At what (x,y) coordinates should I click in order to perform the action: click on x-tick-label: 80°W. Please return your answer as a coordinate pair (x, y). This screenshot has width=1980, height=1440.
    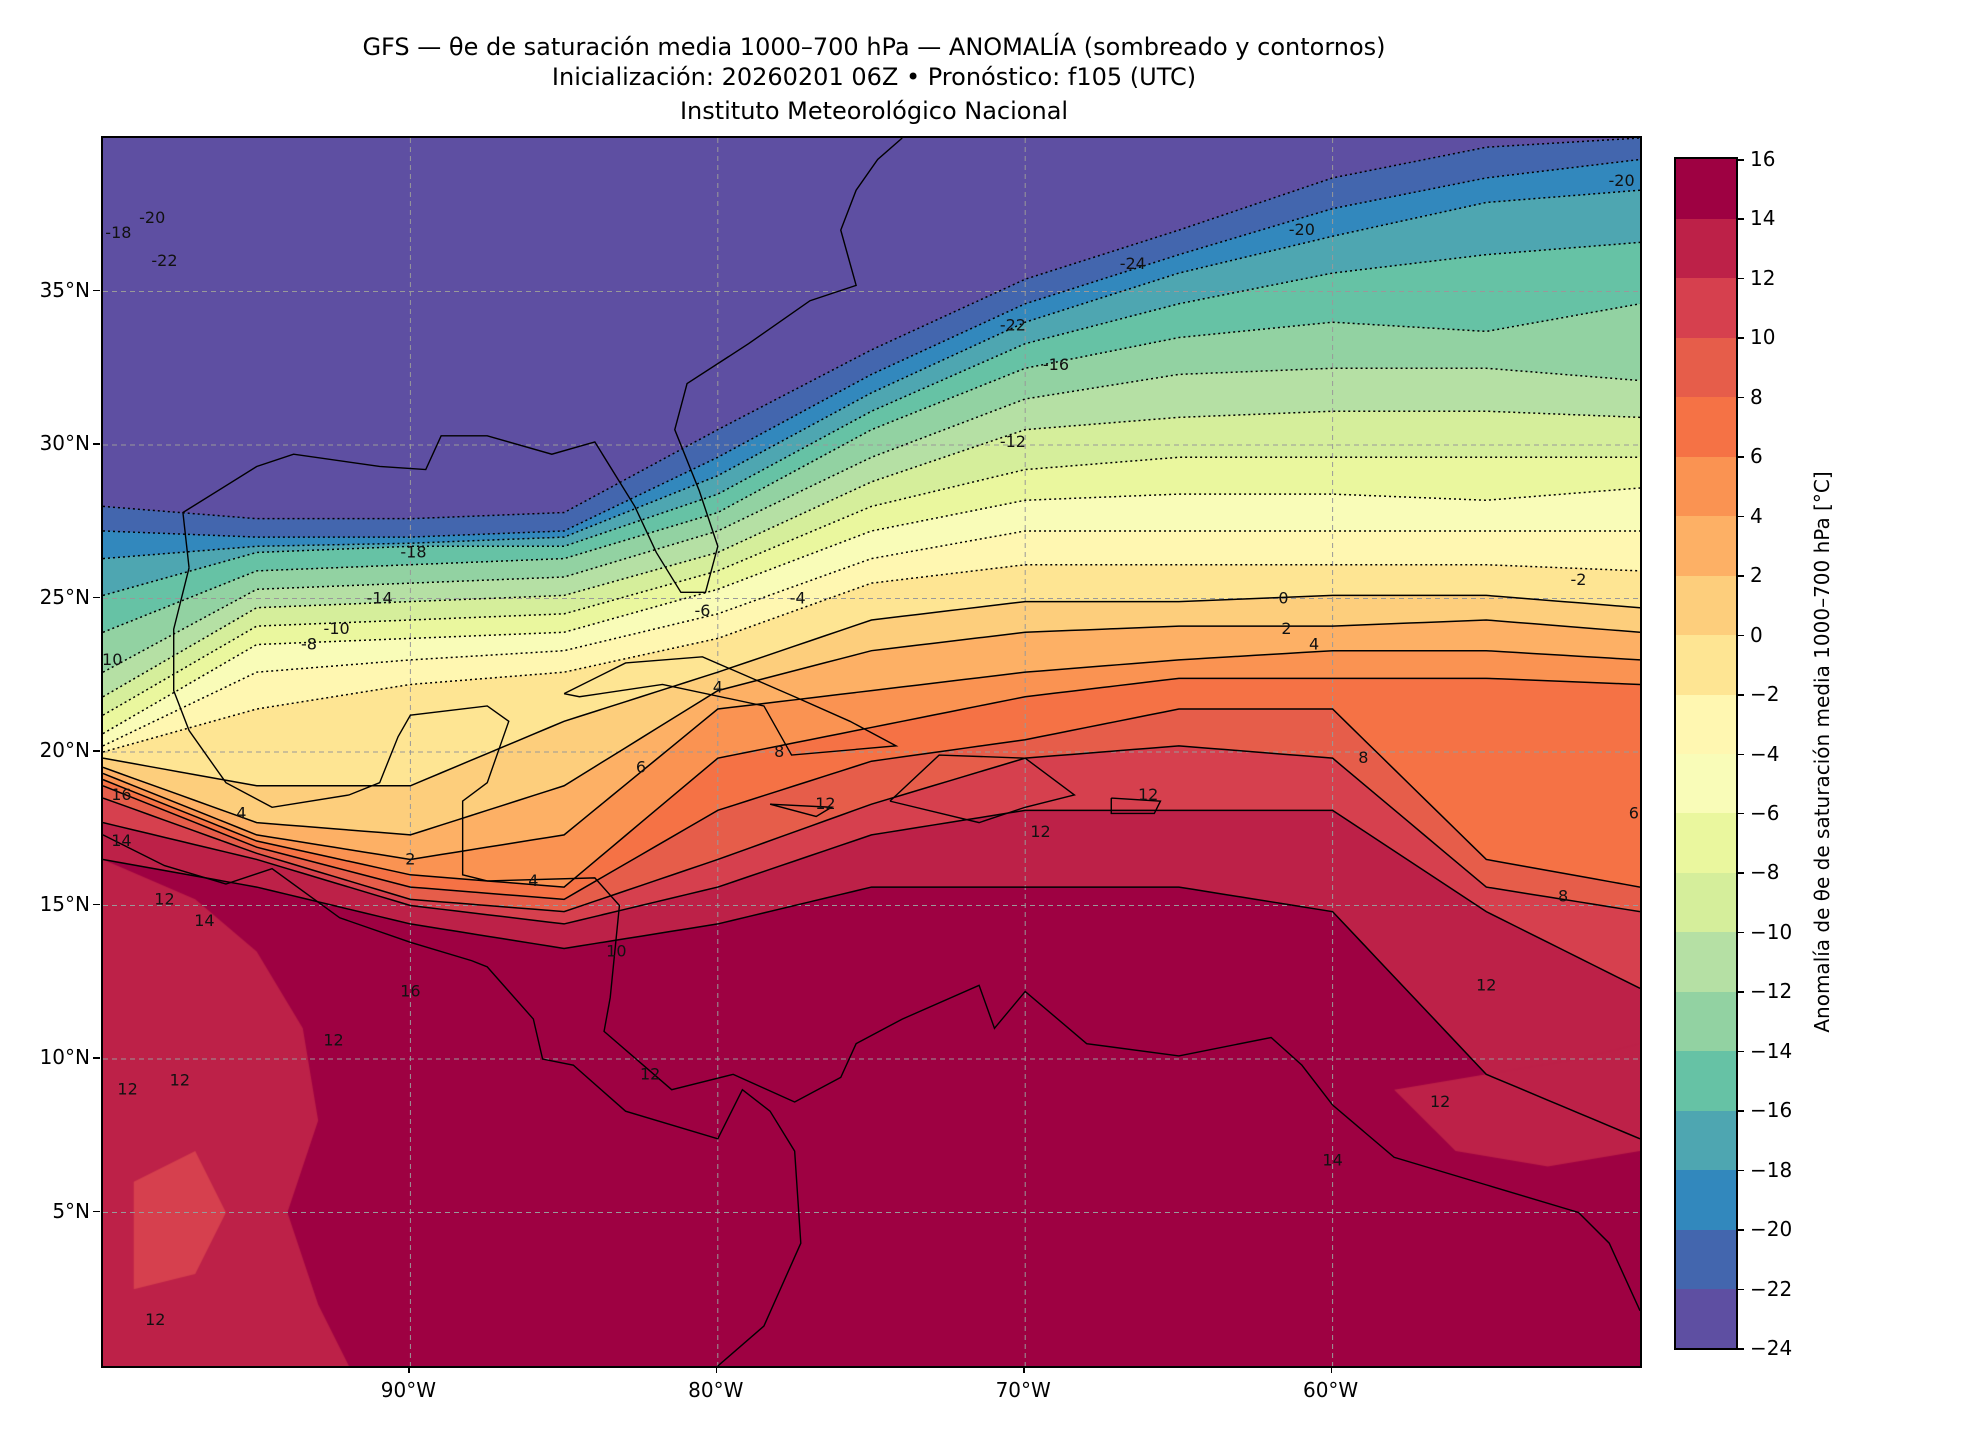
    Looking at the image, I should click on (716, 1390).